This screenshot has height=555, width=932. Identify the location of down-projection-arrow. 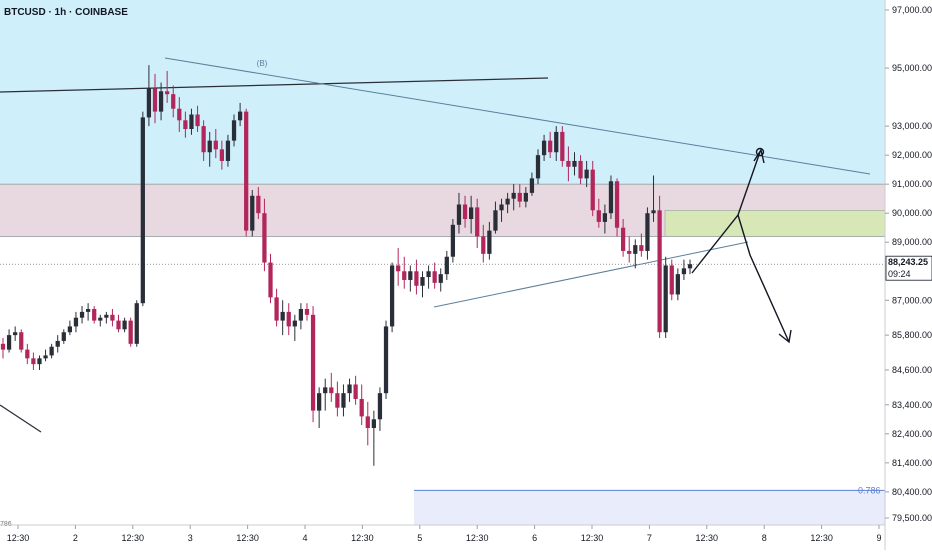
(763, 278).